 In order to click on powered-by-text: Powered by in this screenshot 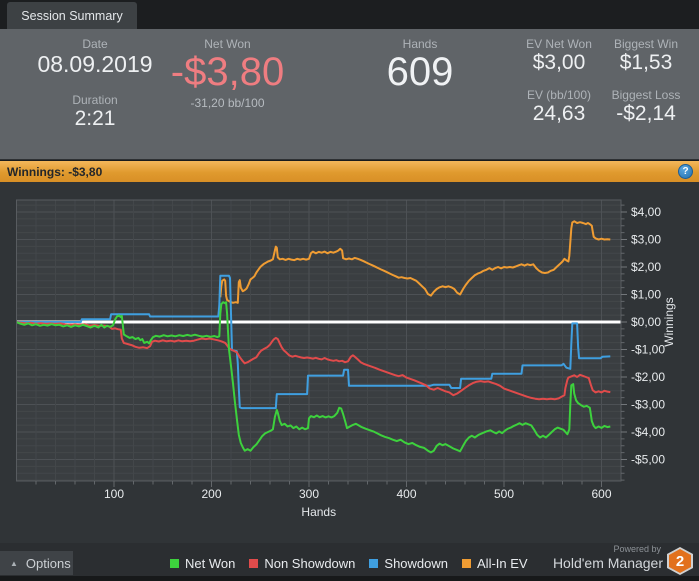, I will do `click(637, 549)`.